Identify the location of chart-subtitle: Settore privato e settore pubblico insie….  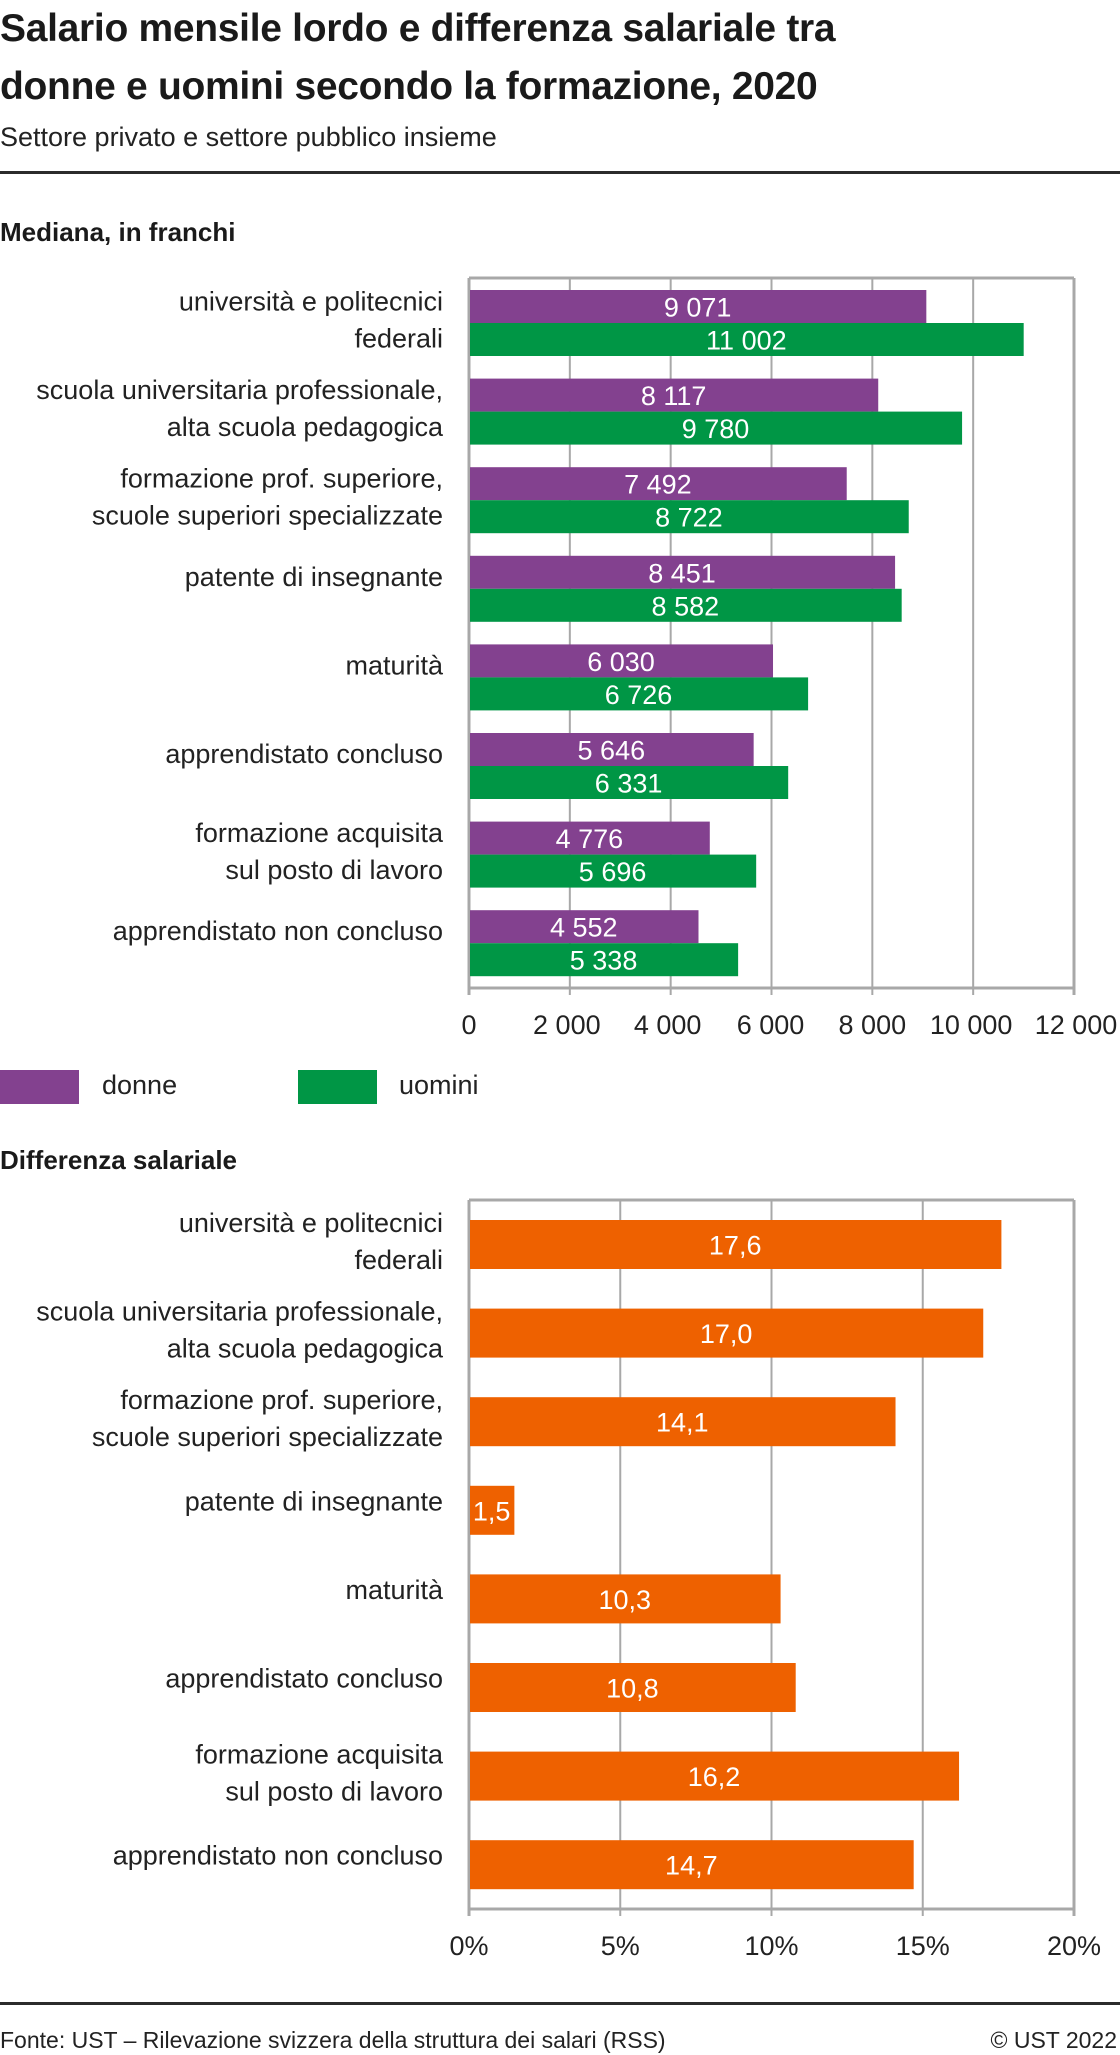
(248, 137).